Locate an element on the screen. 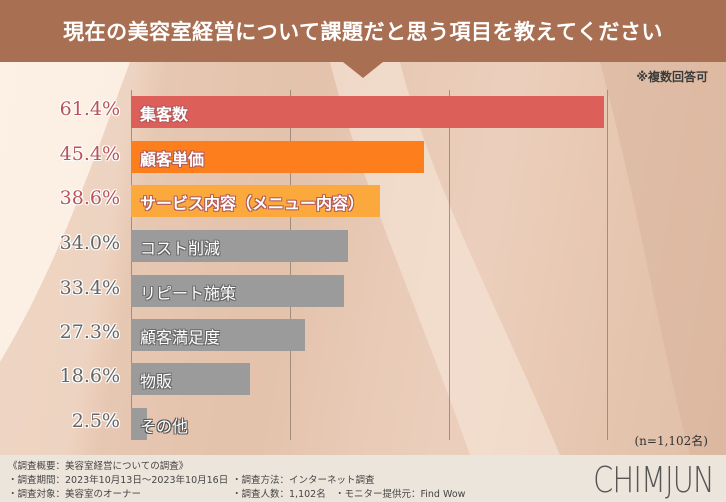 The height and width of the screenshot is (502, 726). bar-row: 61.4% 集客数 is located at coordinates (363, 112).